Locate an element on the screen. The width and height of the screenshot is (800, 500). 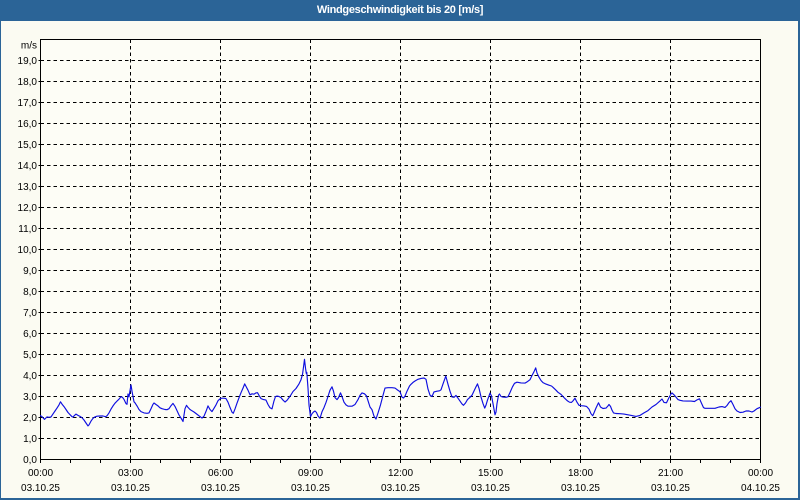
svg-text: 13,0 is located at coordinates (28, 187).